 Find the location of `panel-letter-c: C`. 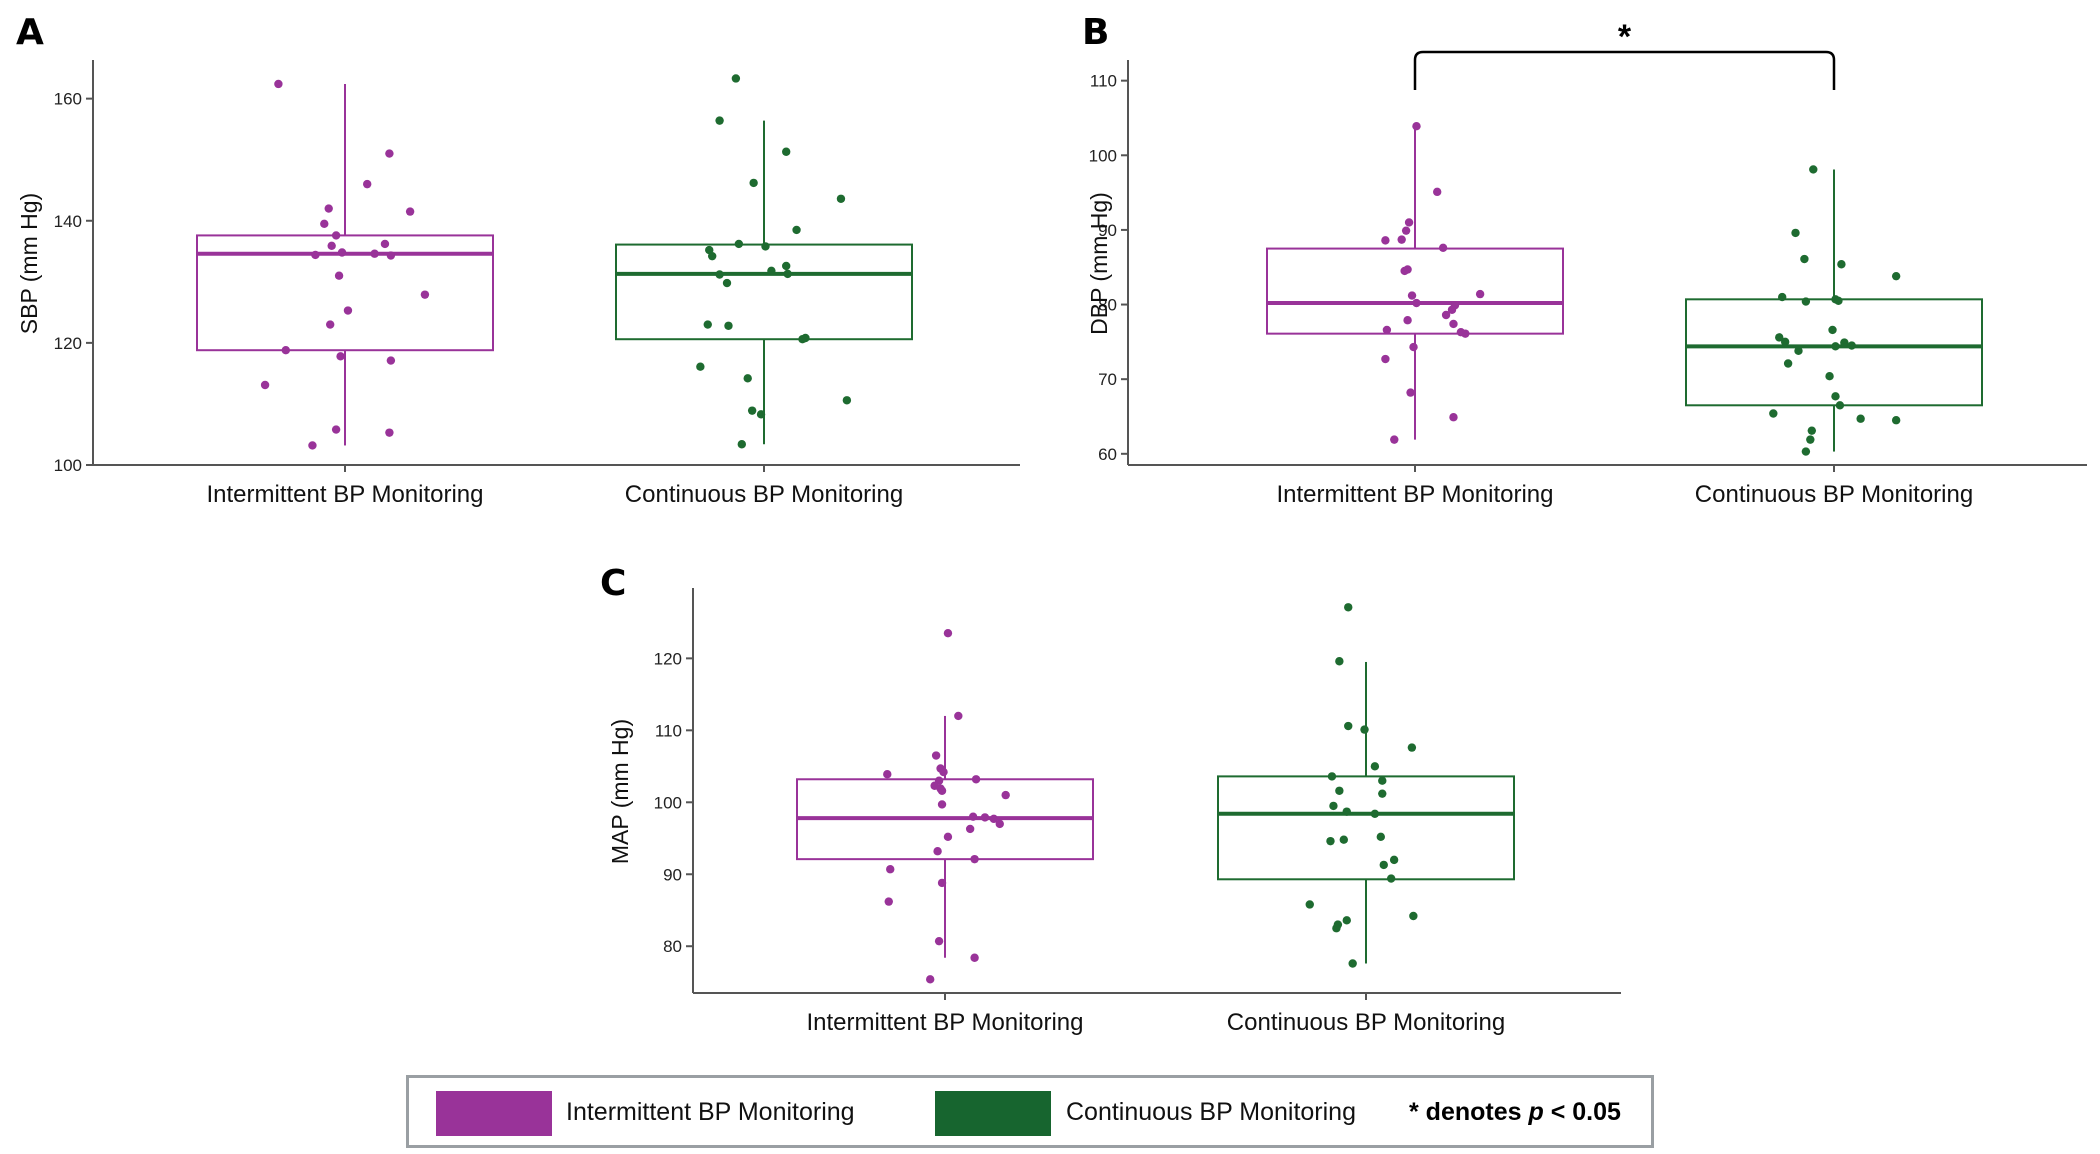

panel-letter-c: C is located at coordinates (613, 583).